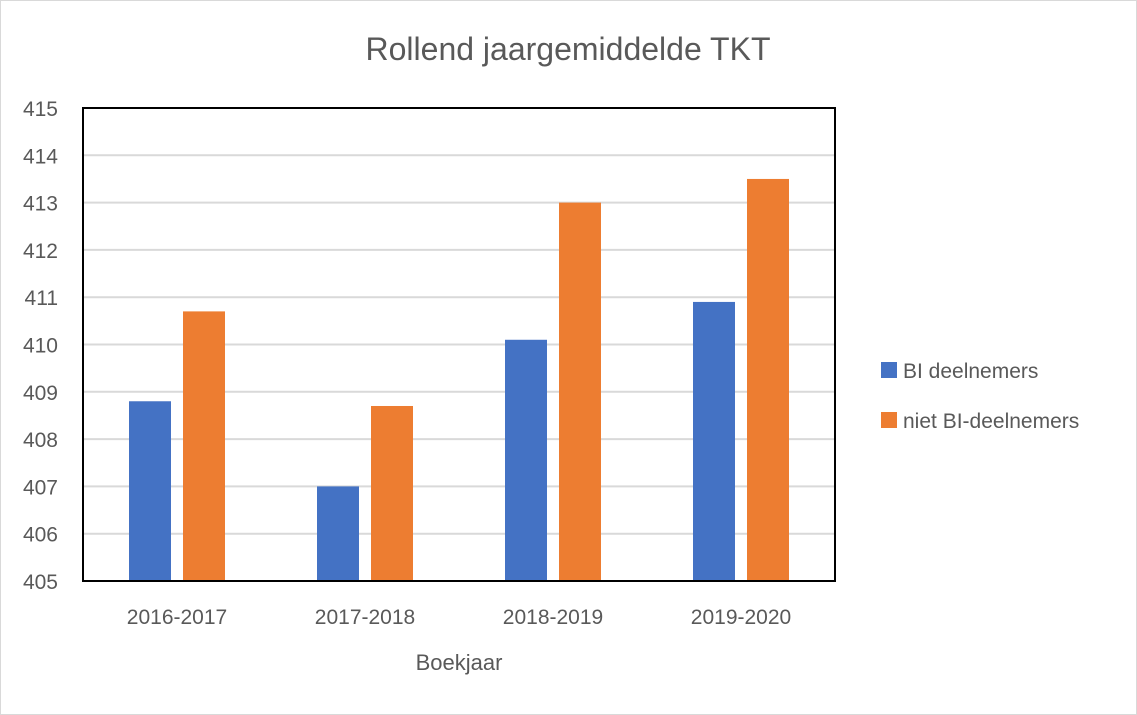  Describe the element at coordinates (553, 617) in the screenshot. I see `x-tick-label: 2018-2019` at that location.